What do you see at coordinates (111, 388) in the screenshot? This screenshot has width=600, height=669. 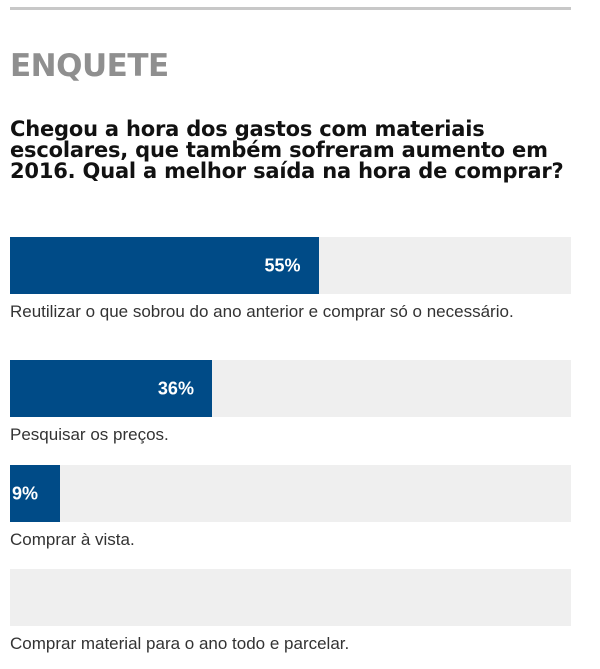 I see `result-bar-fill: 36%` at bounding box center [111, 388].